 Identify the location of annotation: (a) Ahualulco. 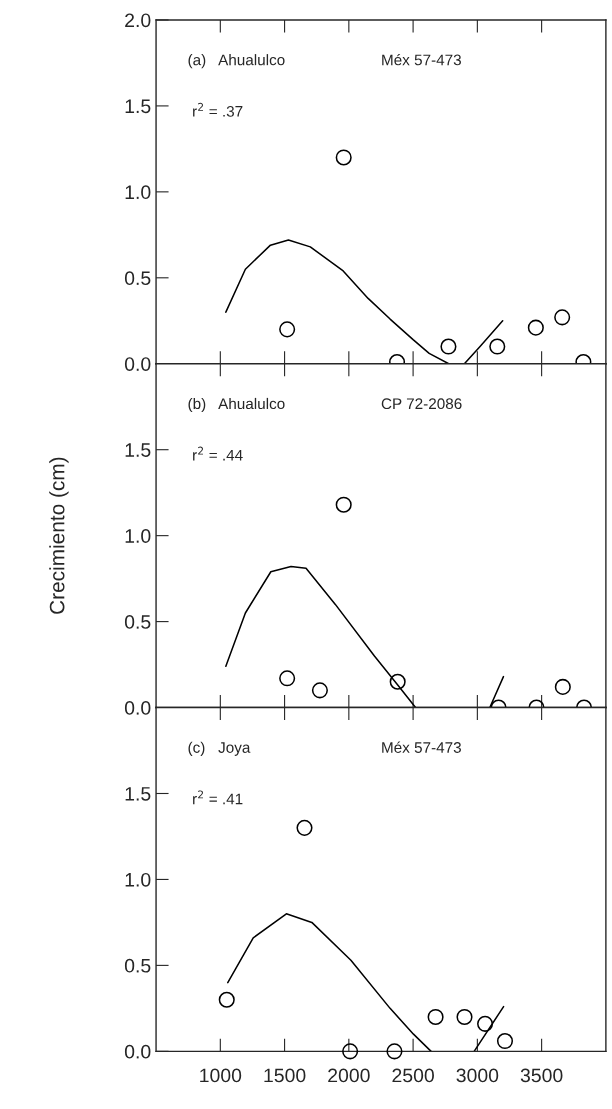
(236, 61).